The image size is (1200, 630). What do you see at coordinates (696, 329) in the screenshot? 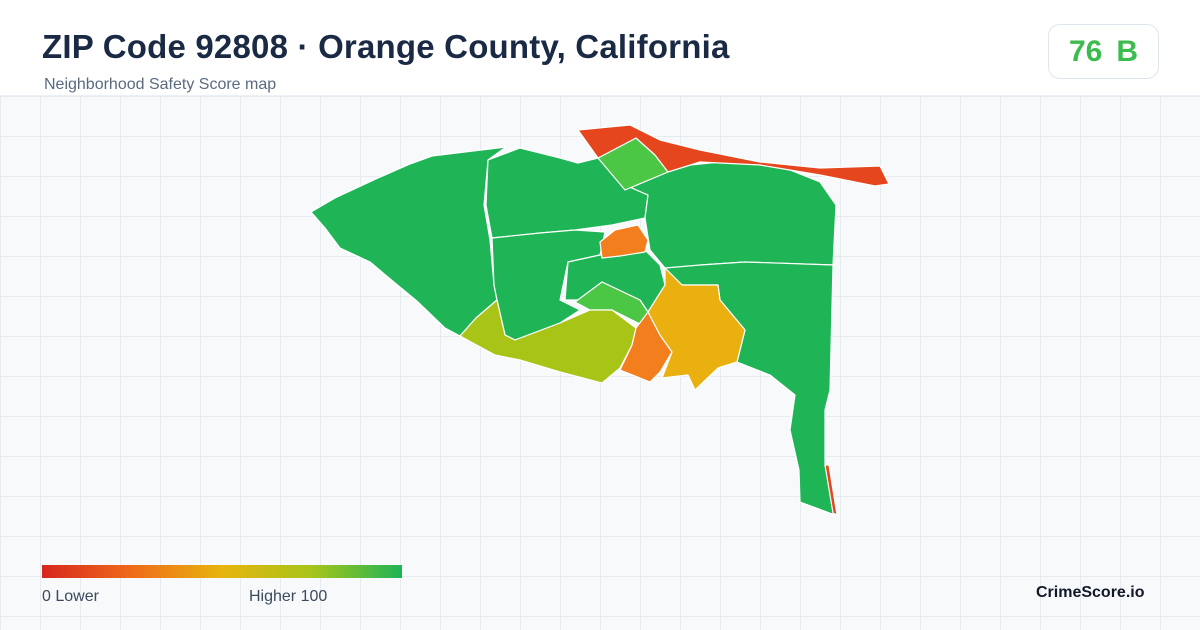
I see `map-region-amber` at bounding box center [696, 329].